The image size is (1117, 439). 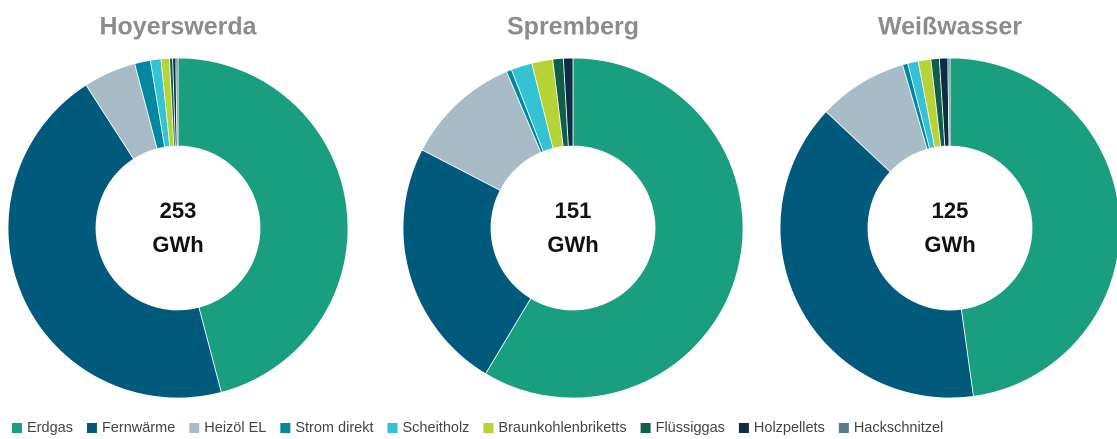 What do you see at coordinates (898, 428) in the screenshot?
I see `legend-label: Hackschnitzel` at bounding box center [898, 428].